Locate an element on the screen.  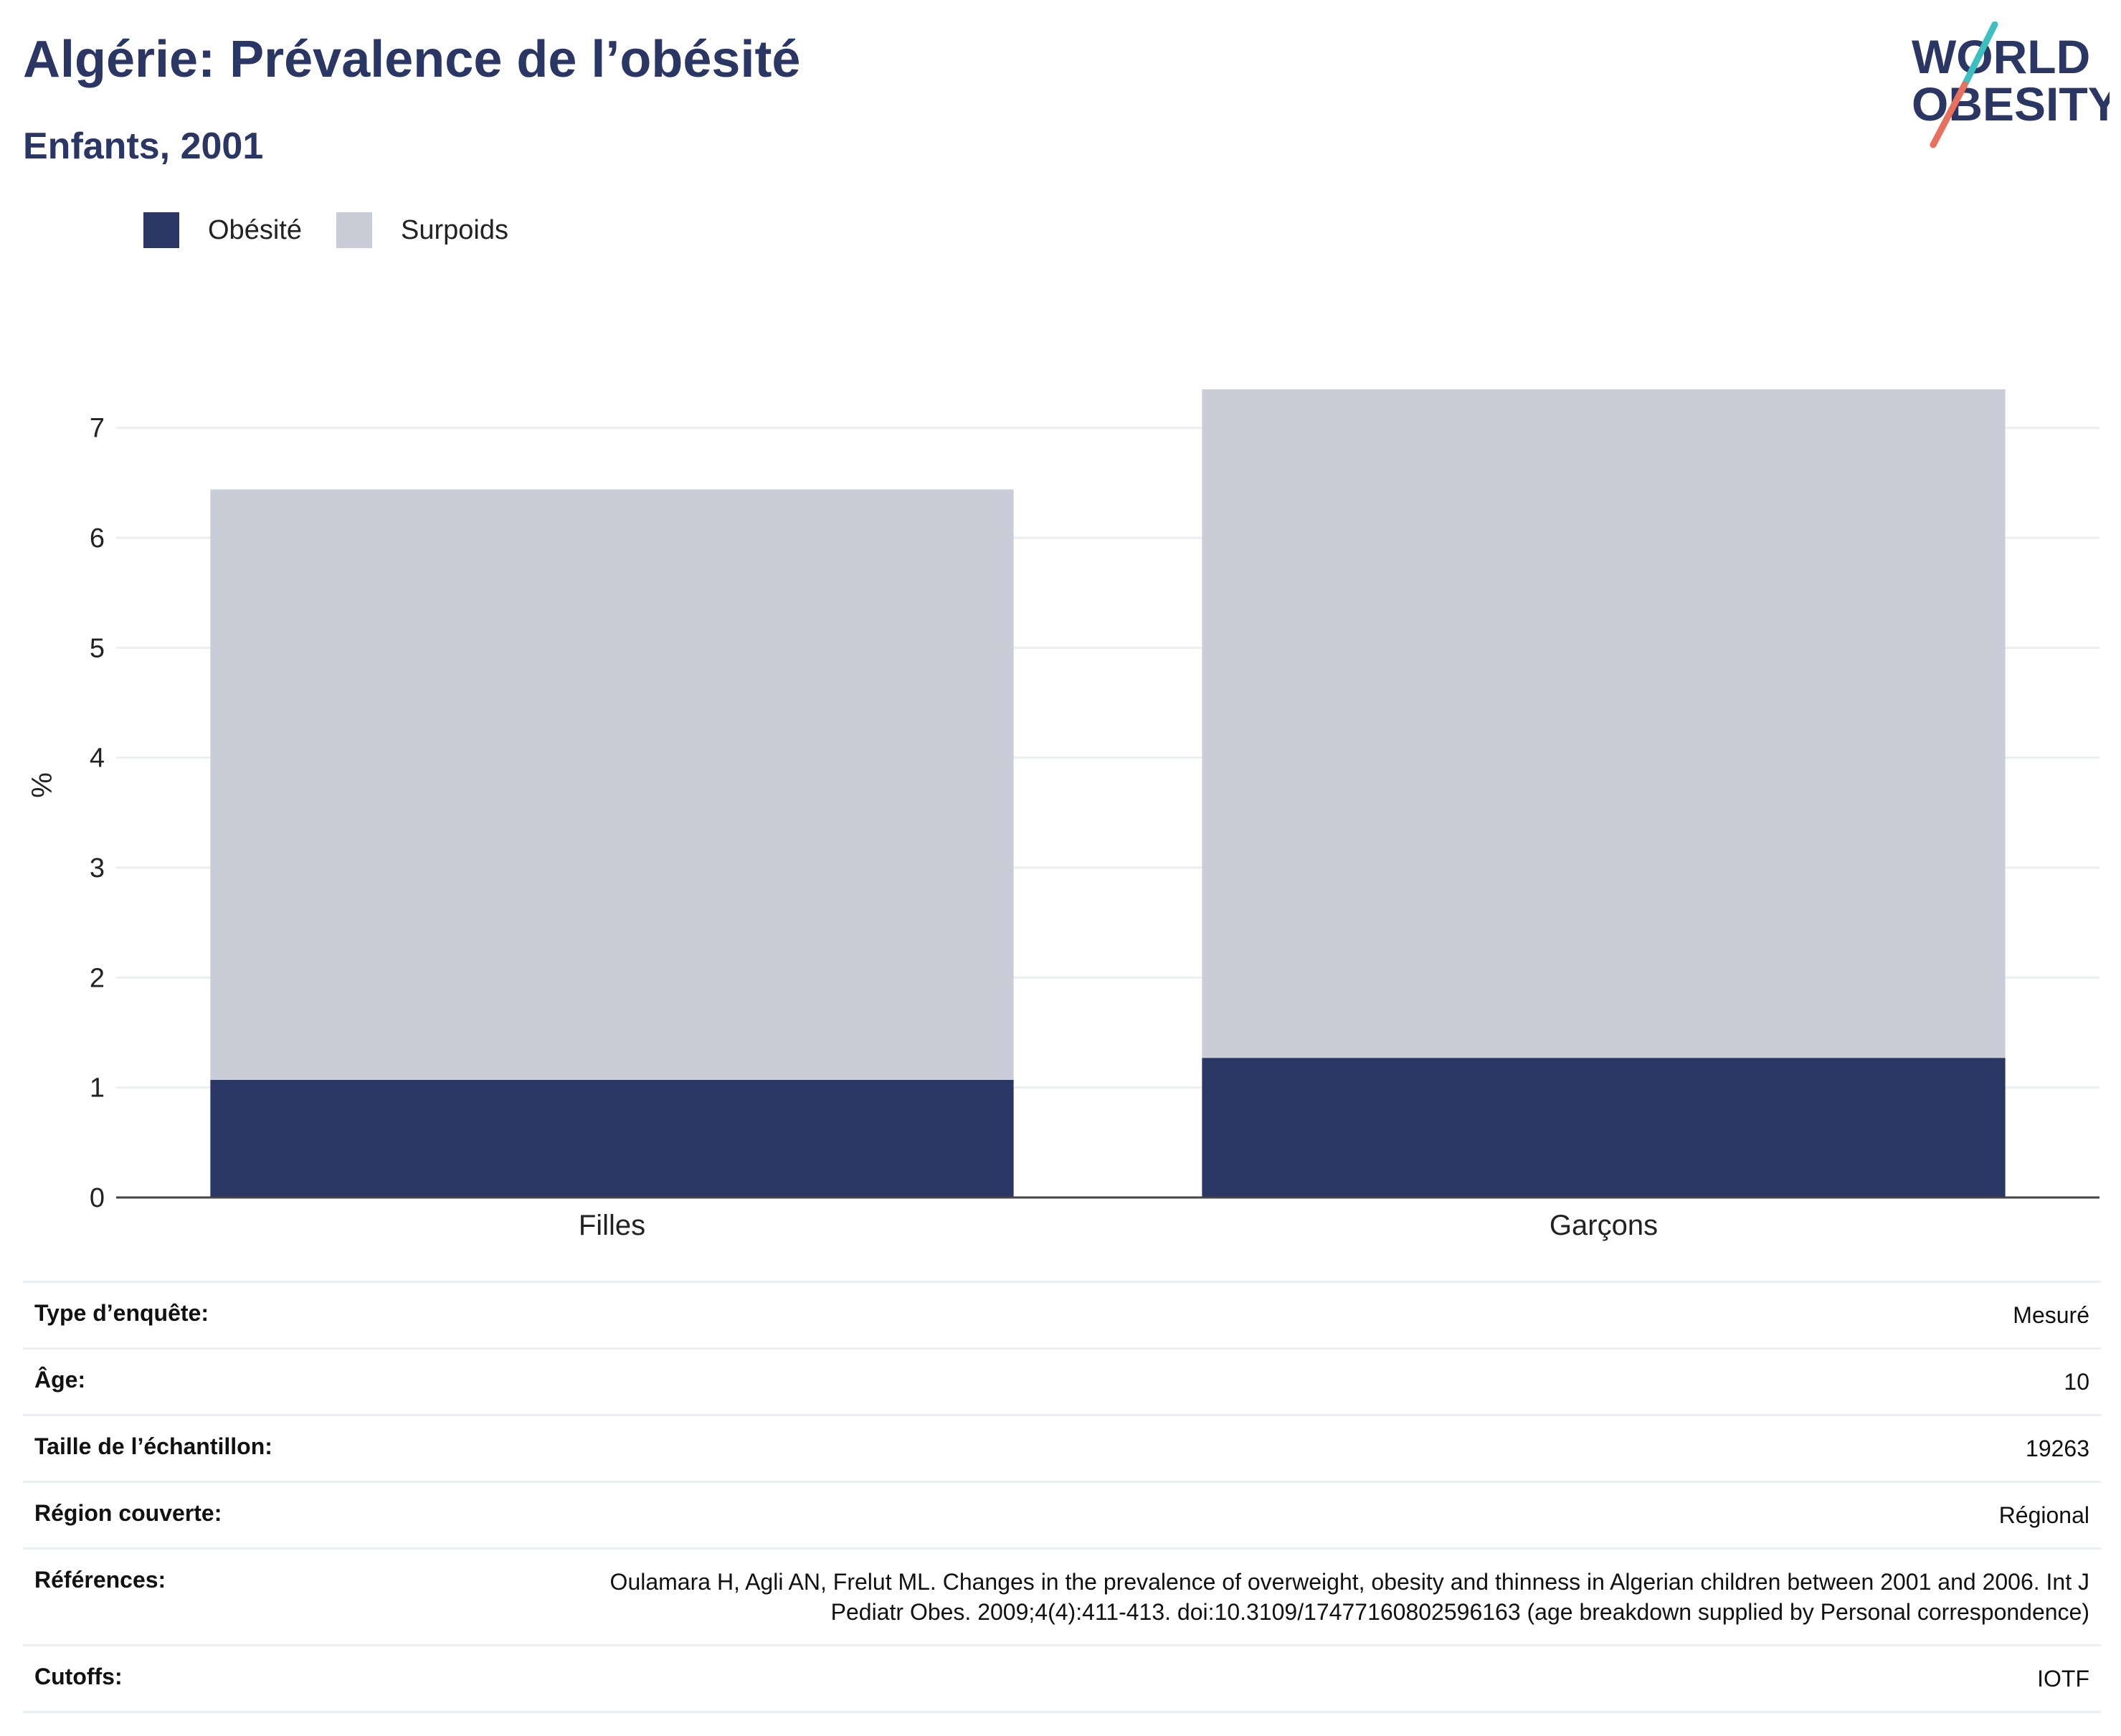
legend-label-obesity: Obésité is located at coordinates (255, 230).